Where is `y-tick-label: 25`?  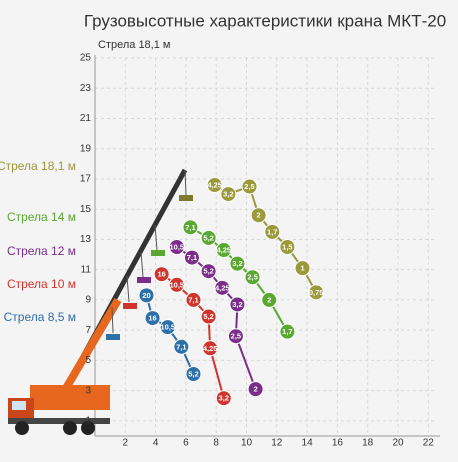 y-tick-label: 25 is located at coordinates (86, 58).